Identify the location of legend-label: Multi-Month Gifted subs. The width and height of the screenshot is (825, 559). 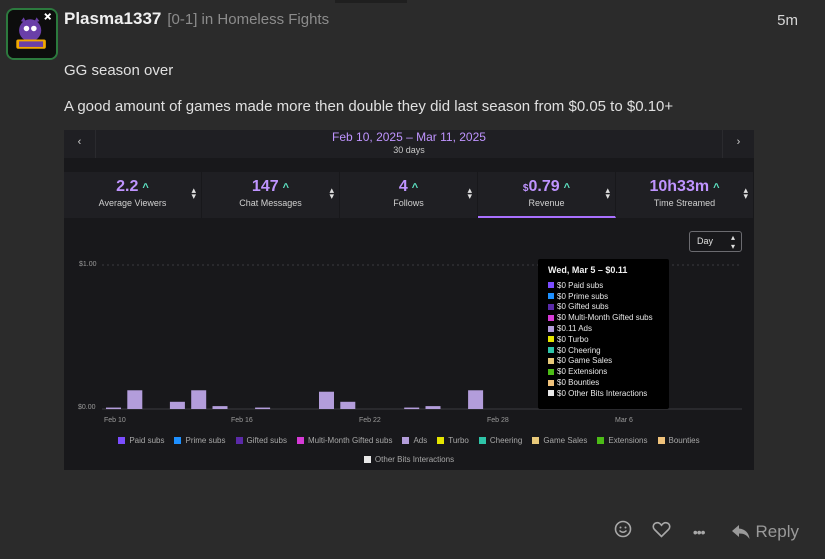
(350, 440).